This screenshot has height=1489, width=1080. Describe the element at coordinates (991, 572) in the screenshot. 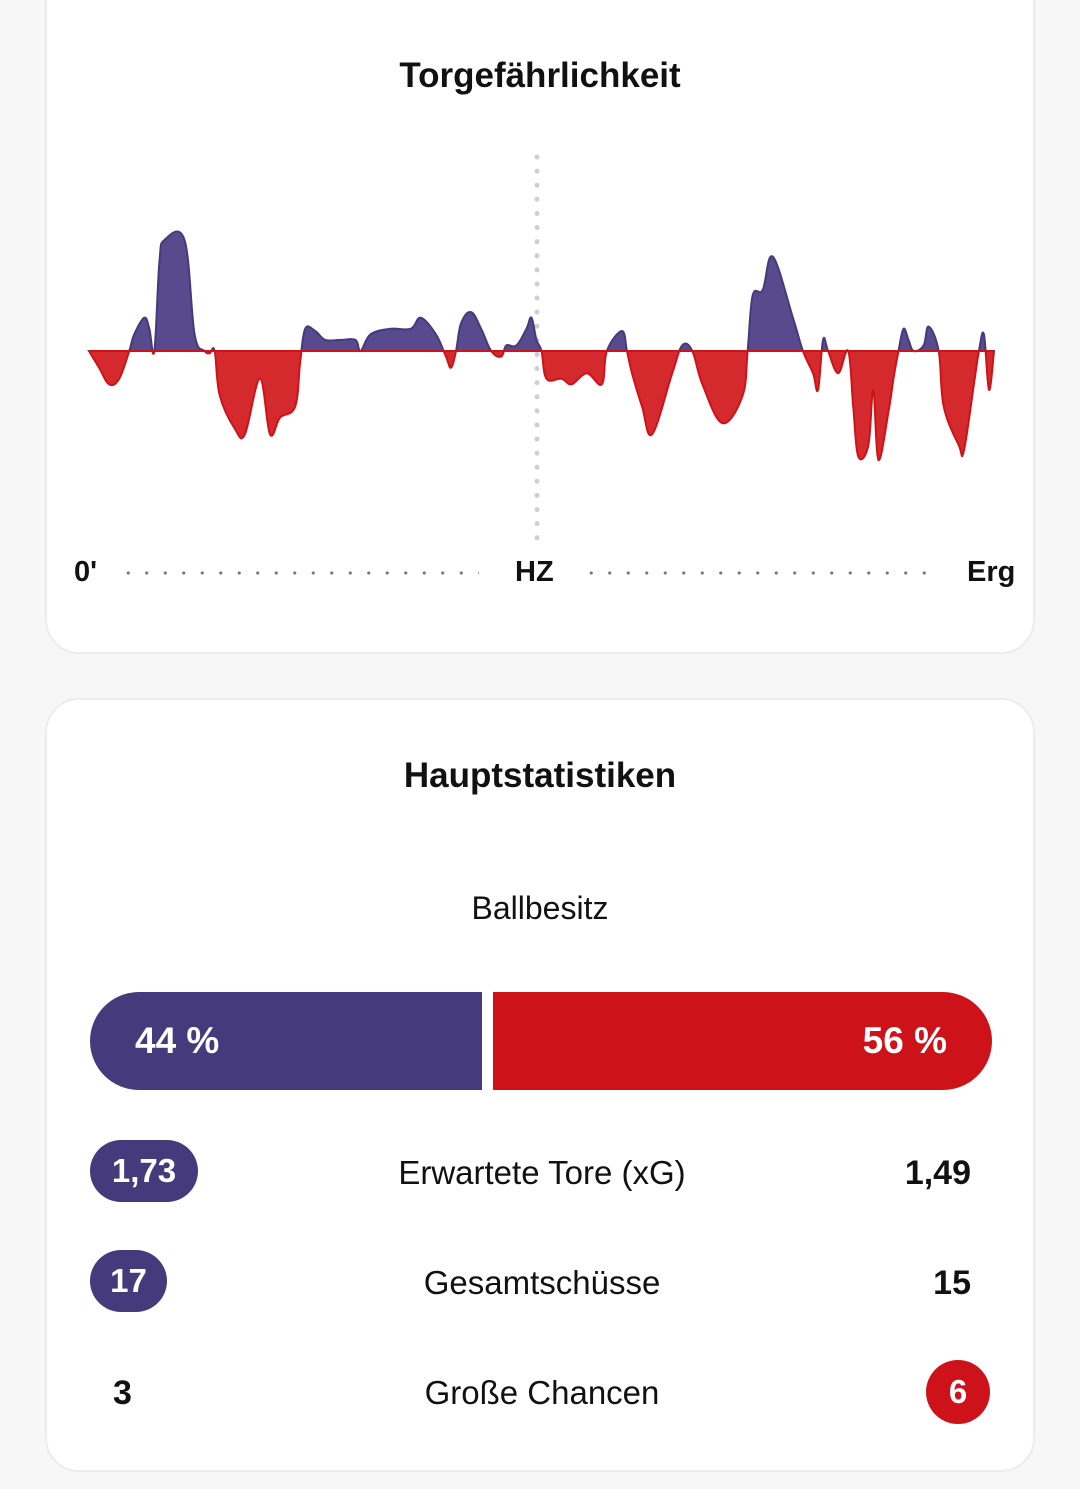

I see `axis-label-end: Erg` at that location.